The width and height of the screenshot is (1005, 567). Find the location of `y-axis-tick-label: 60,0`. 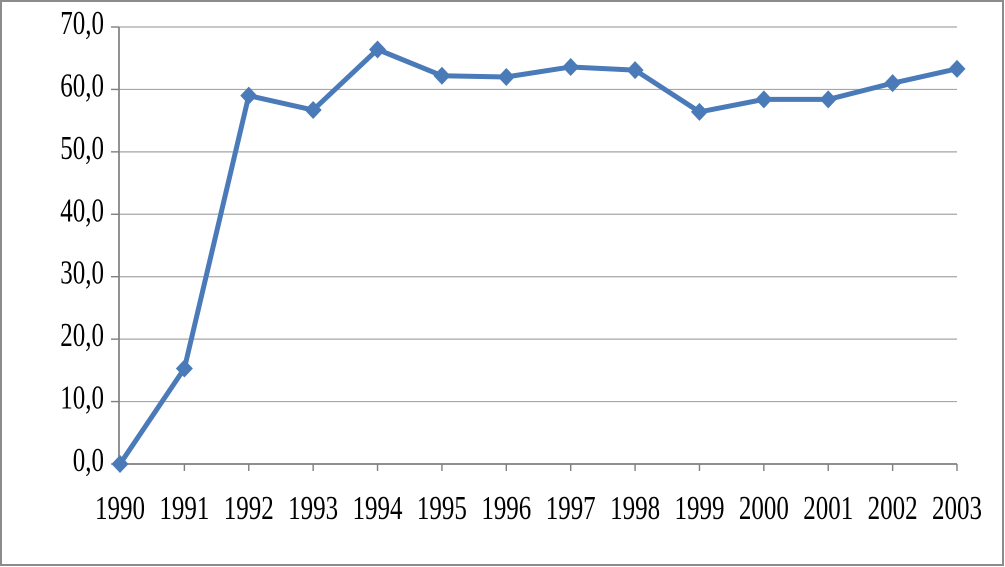

y-axis-tick-label: 60,0 is located at coordinates (82, 86).